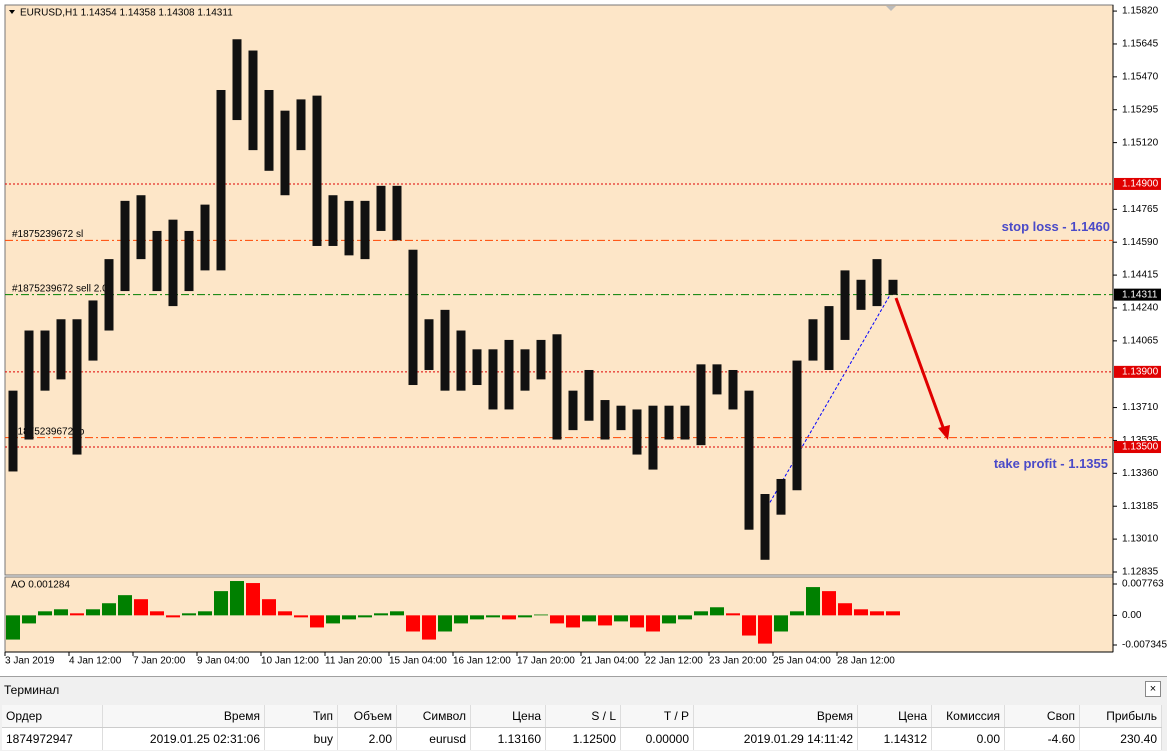 Image resolution: width=1167 pixels, height=751 pixels. What do you see at coordinates (433, 738) in the screenshot?
I see `cell: eurusd` at bounding box center [433, 738].